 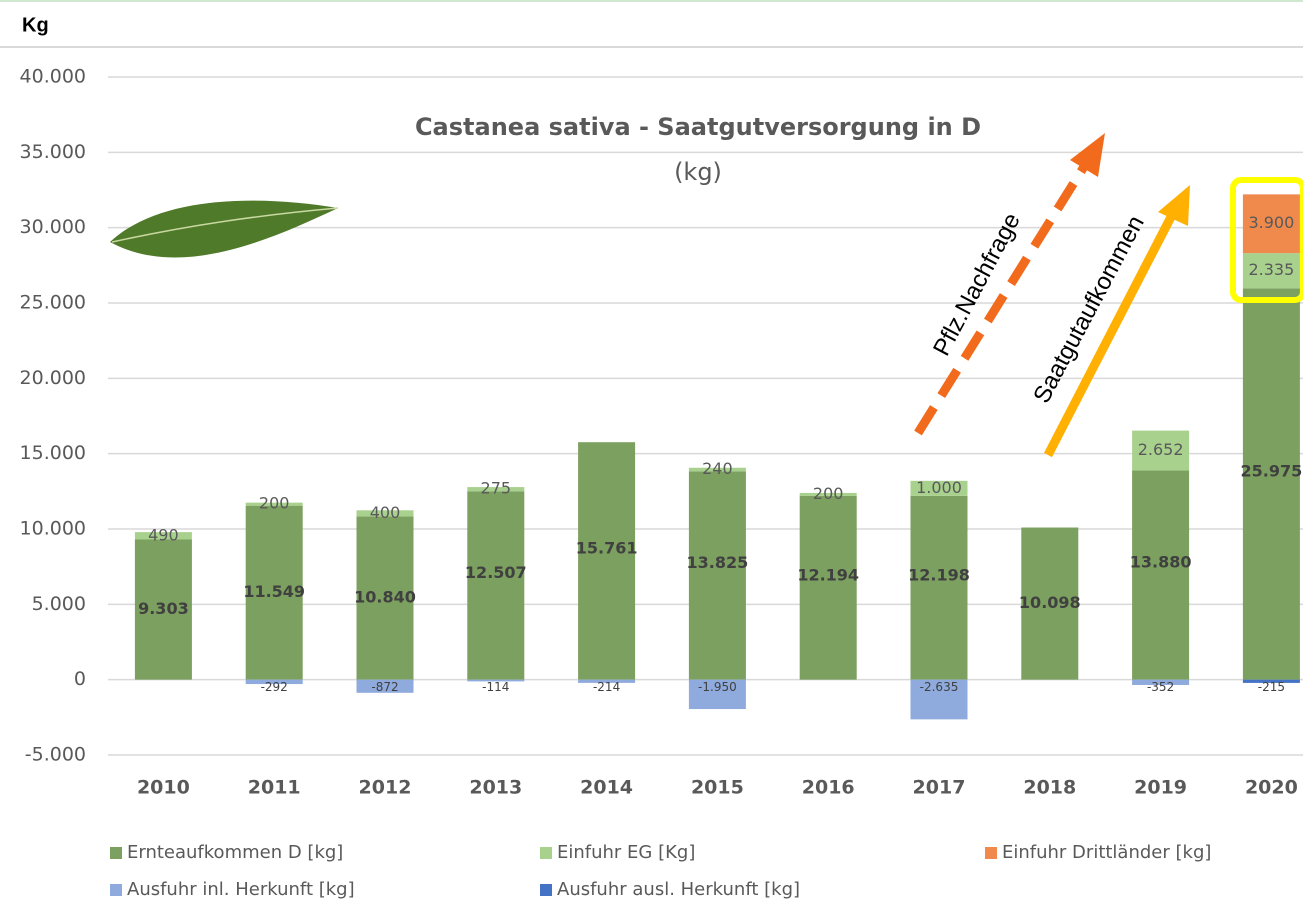 I want to click on x-tick-label: 2020, so click(x=1271, y=788).